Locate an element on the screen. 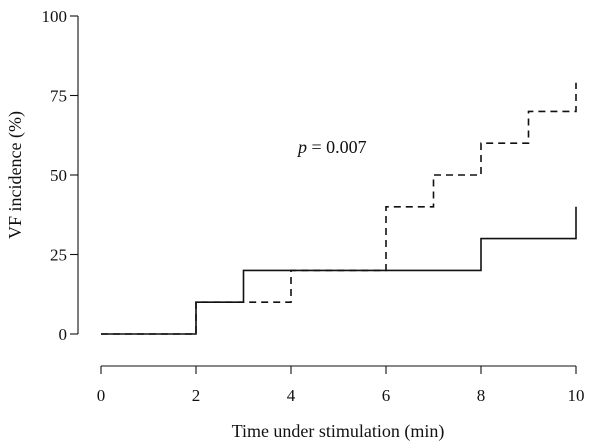 The width and height of the screenshot is (600, 444). x-tick-label: 2 is located at coordinates (196, 395).